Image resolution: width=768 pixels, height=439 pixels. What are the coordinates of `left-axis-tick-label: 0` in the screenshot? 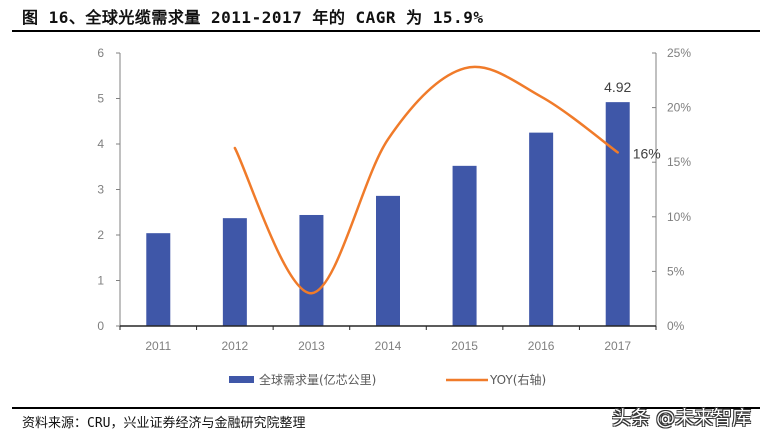 It's located at (100, 326).